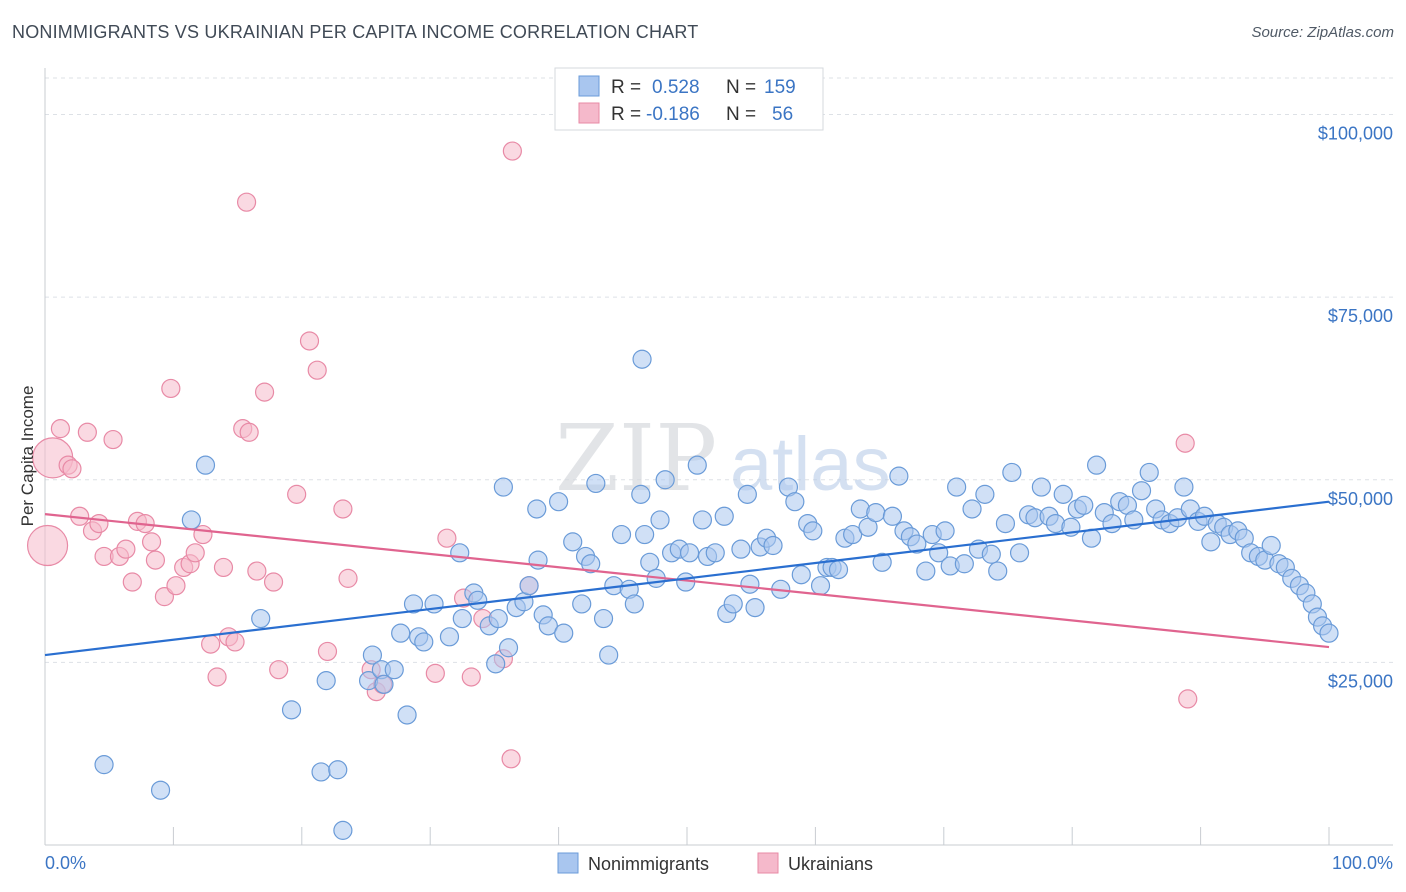 The image size is (1406, 892). What do you see at coordinates (715, 863) in the screenshot?
I see `series-legend: Nonimmigrants Ukrainians` at bounding box center [715, 863].